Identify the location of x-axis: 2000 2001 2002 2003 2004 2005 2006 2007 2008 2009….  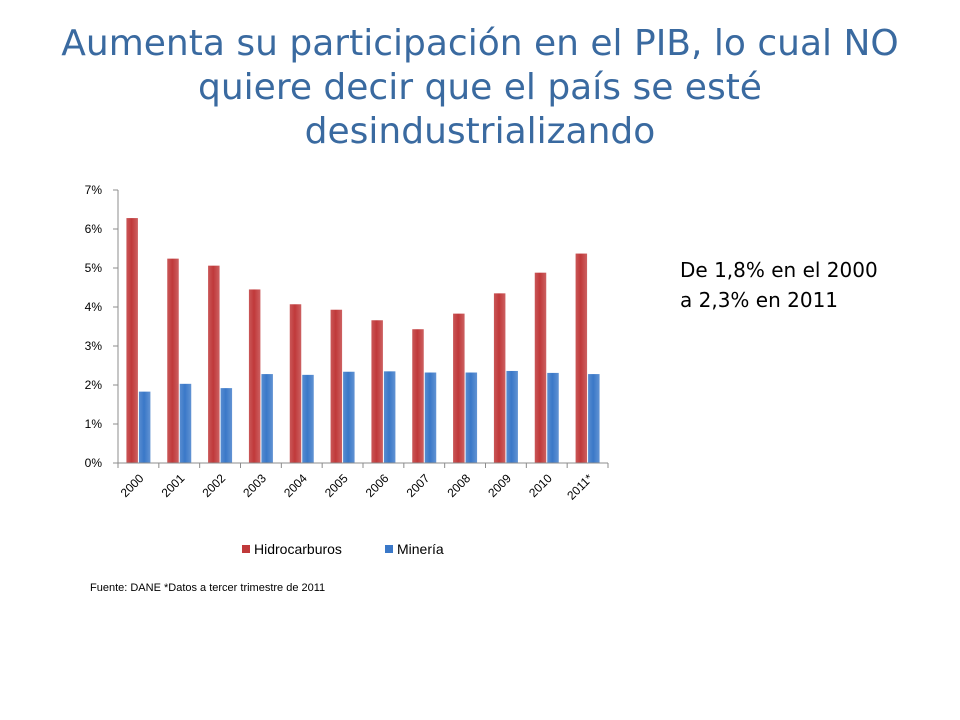
(363, 482).